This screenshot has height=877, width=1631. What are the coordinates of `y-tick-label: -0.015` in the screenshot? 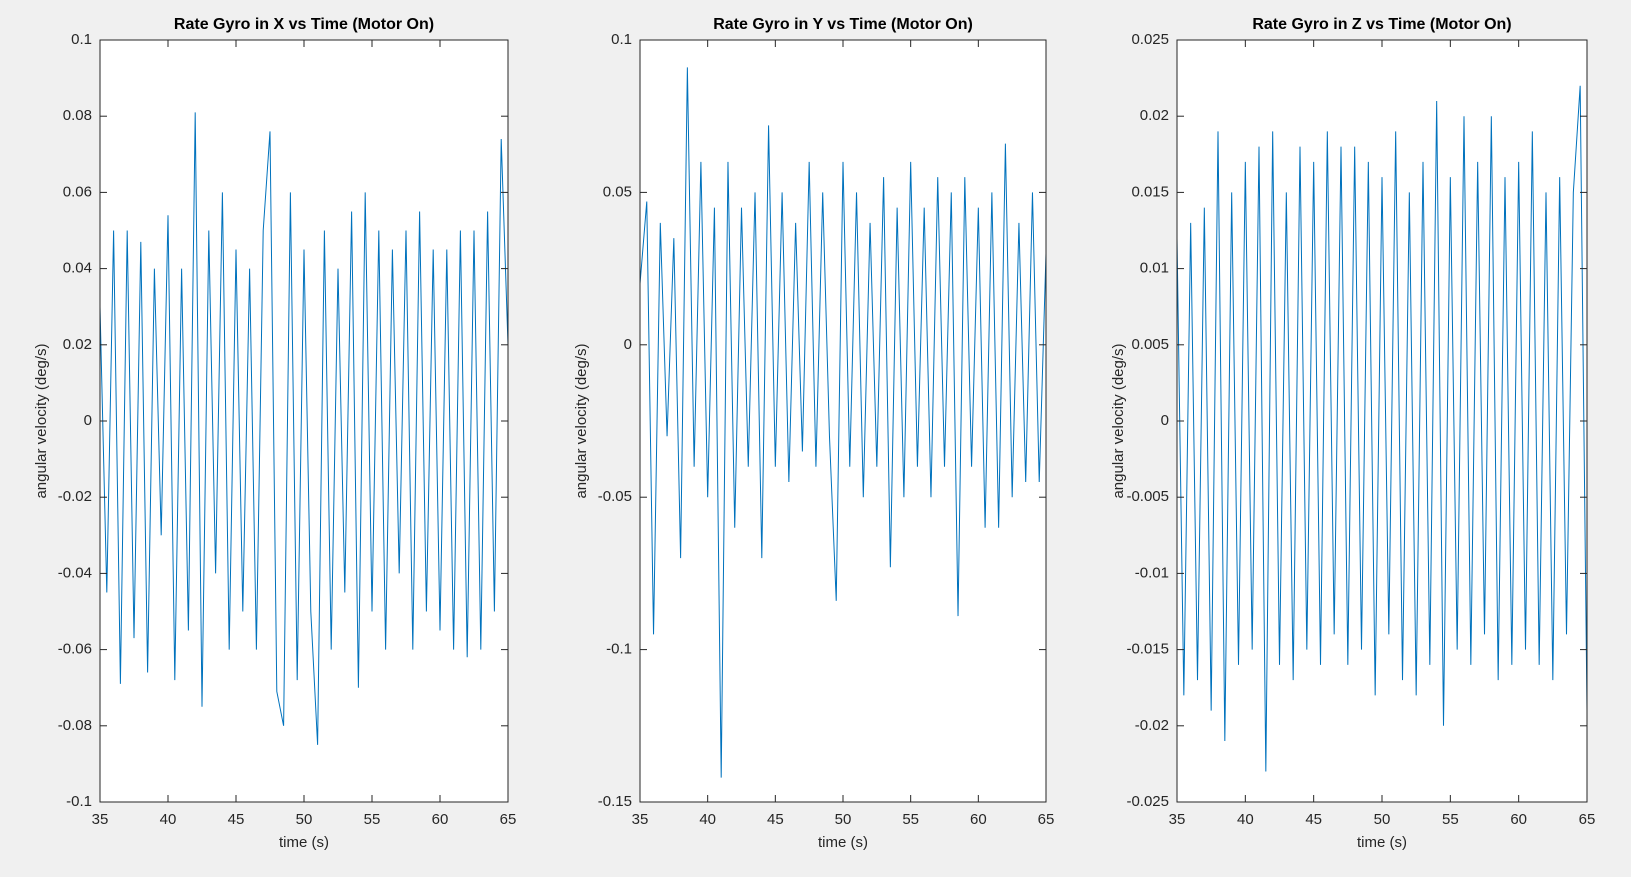 It's located at (1147, 649).